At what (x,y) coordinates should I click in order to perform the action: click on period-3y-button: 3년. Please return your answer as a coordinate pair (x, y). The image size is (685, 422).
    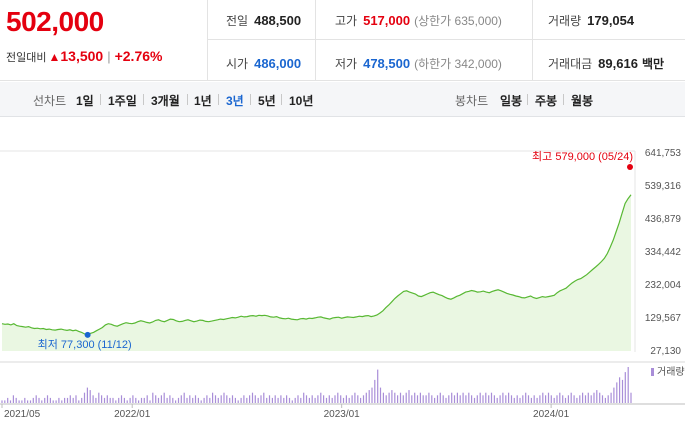
    Looking at the image, I should click on (235, 101).